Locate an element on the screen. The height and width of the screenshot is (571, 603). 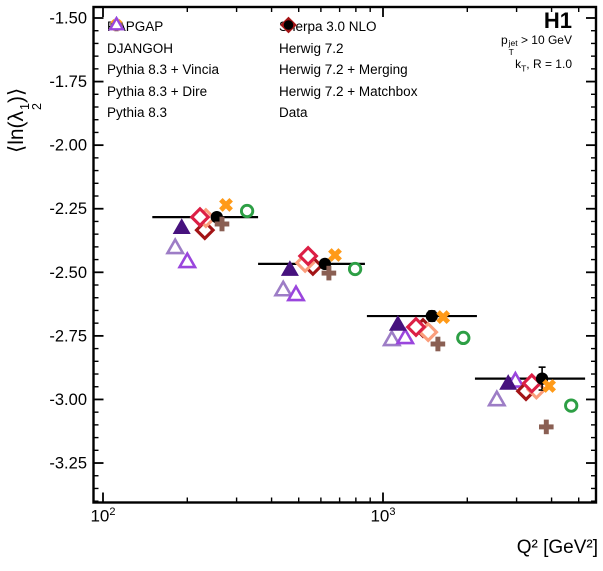
legend-item-djangoh: DJANGOH is located at coordinates (163, 39).